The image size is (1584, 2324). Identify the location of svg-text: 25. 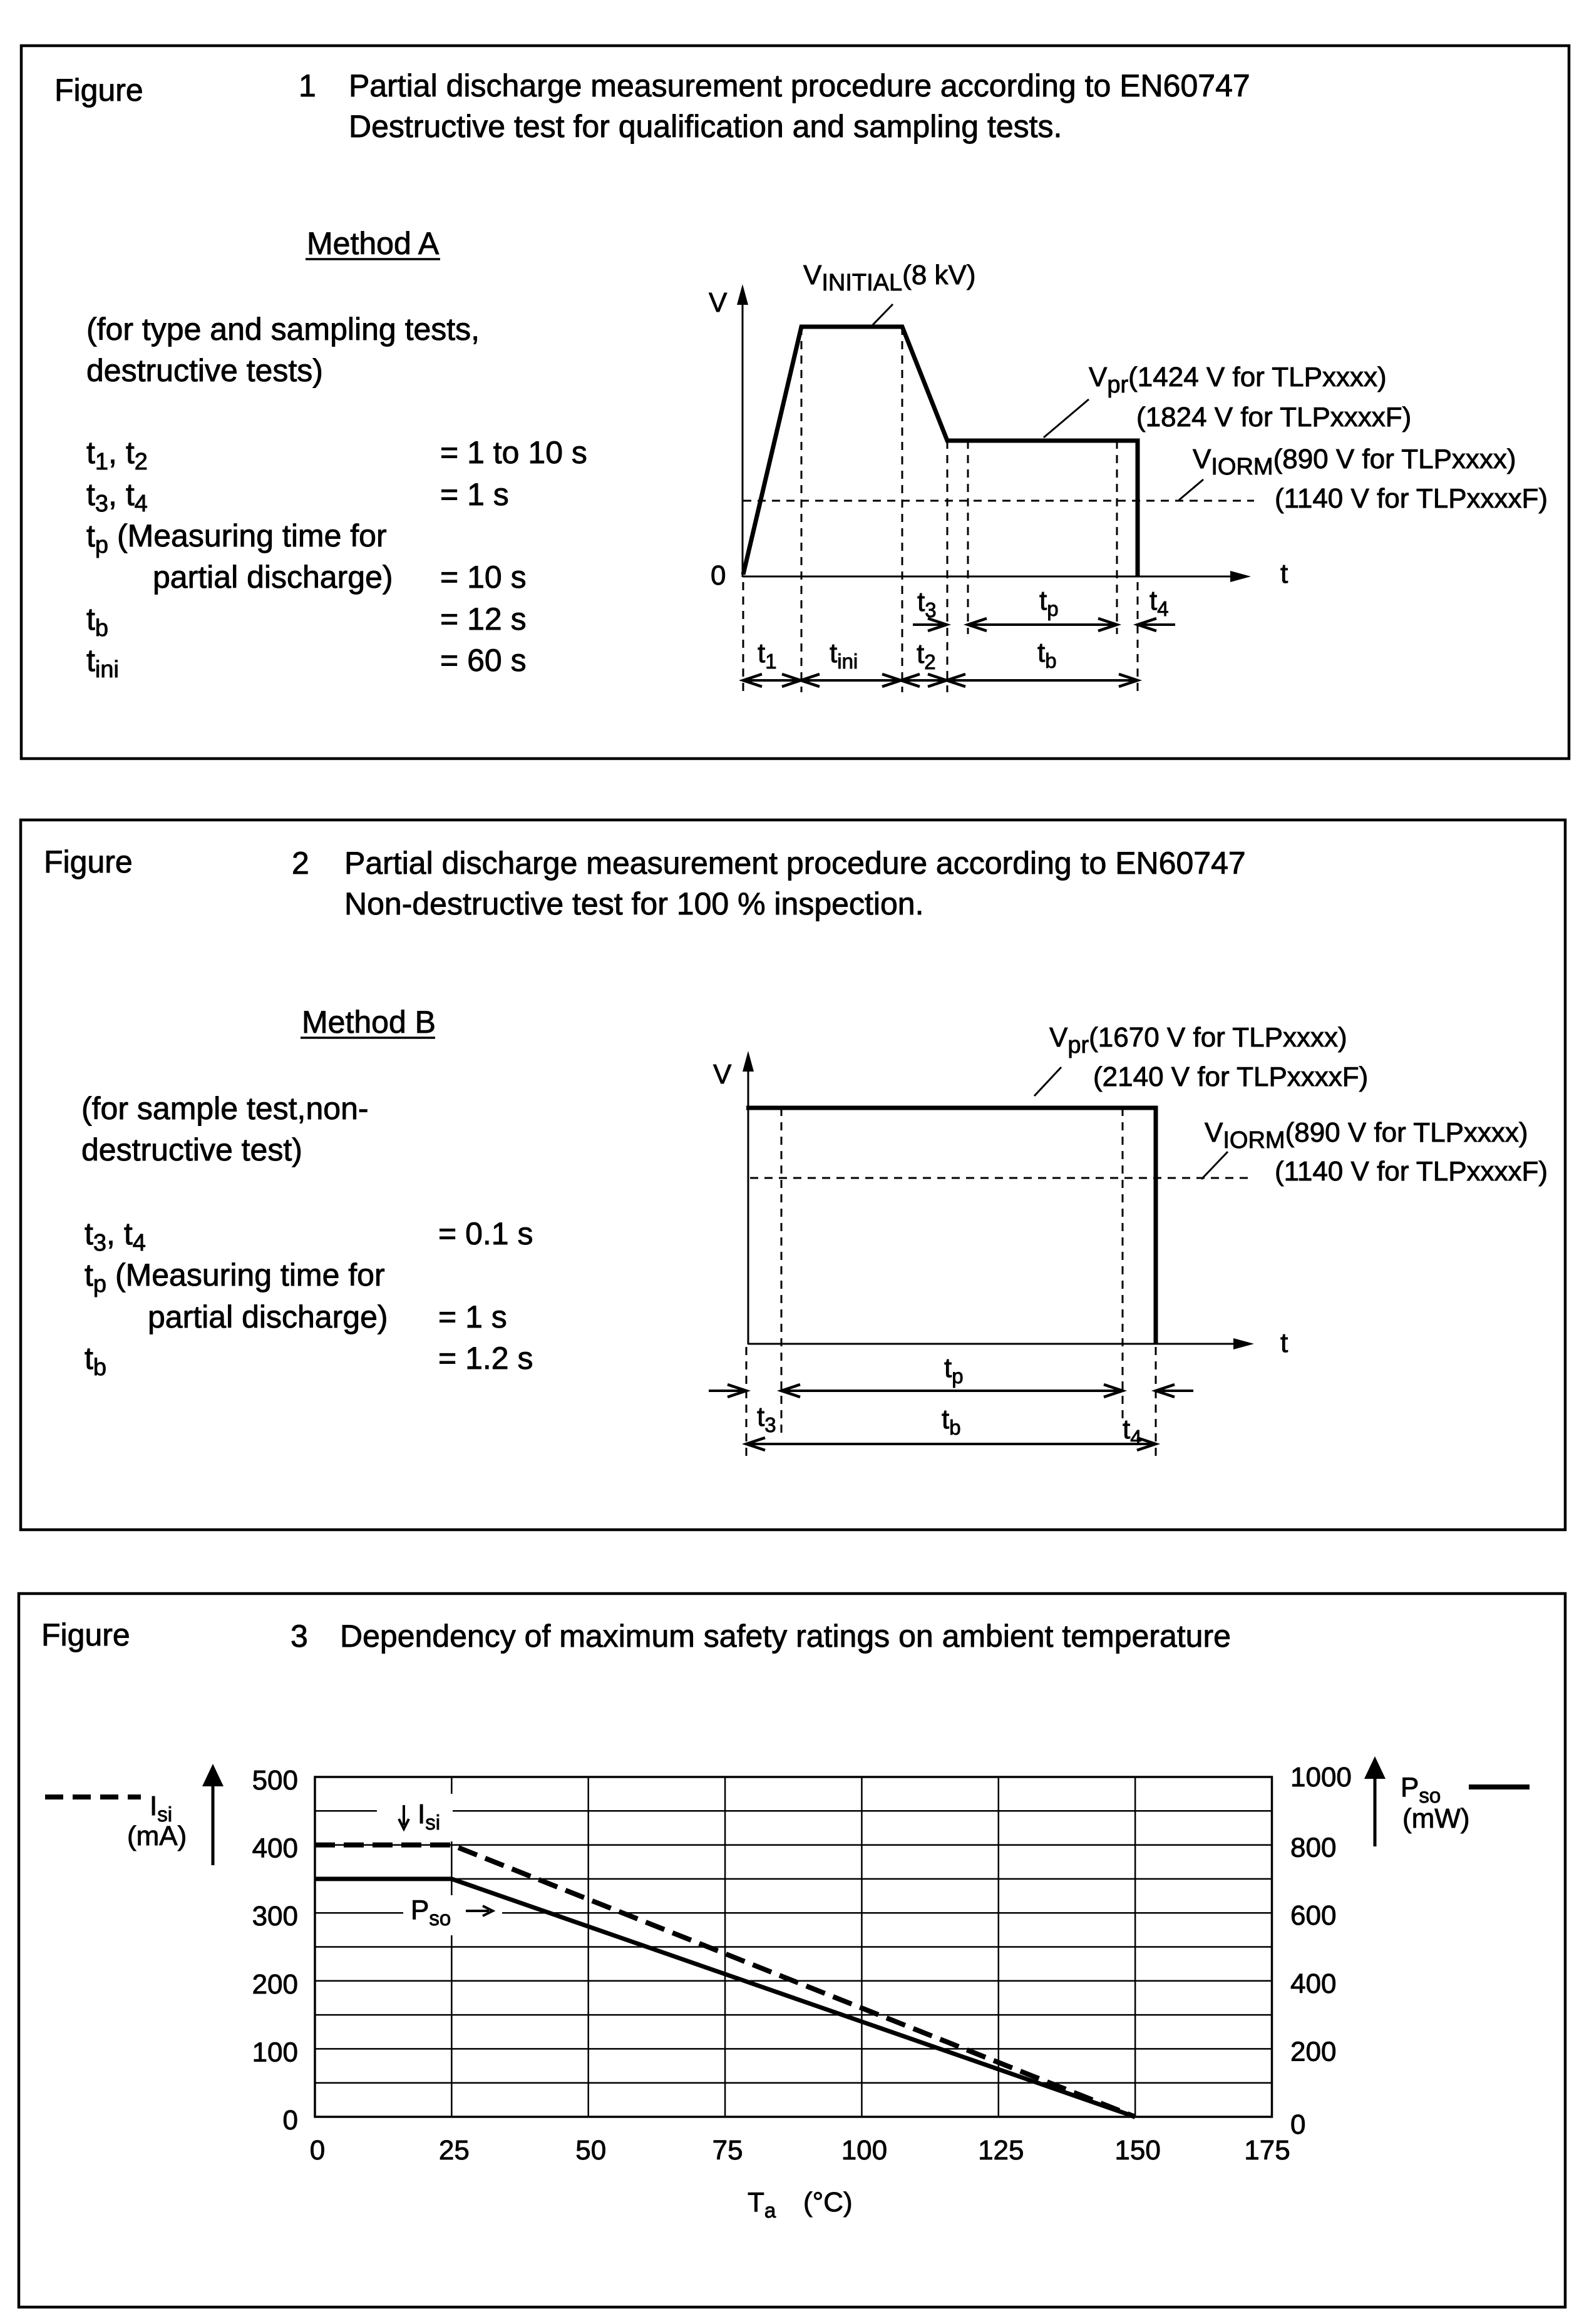
(455, 2150).